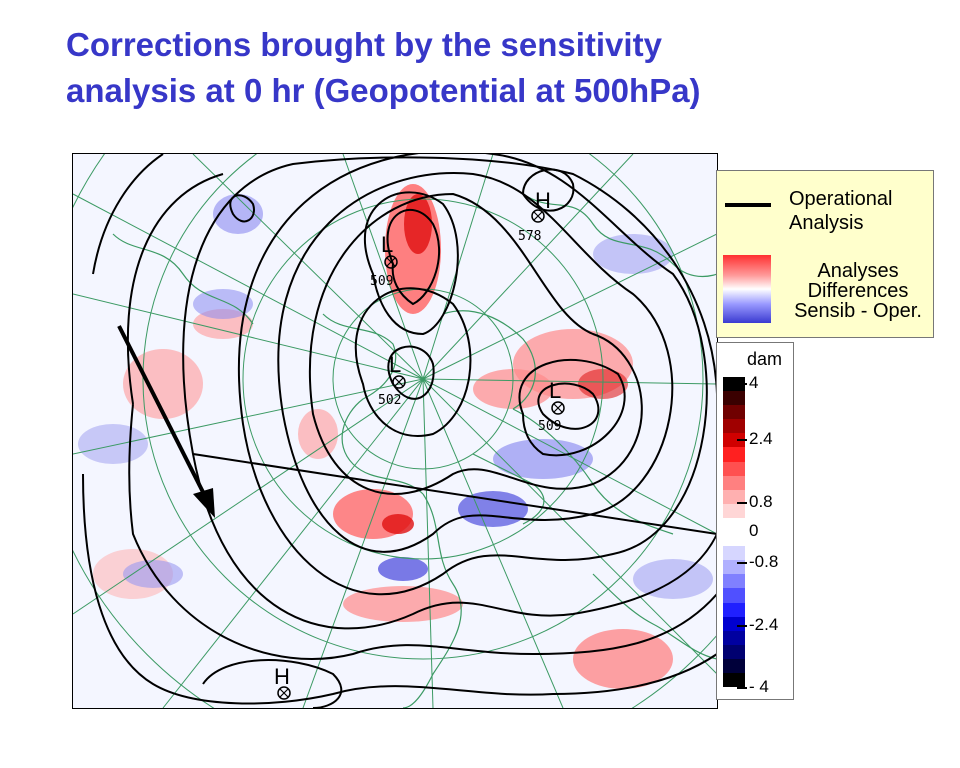  I want to click on scale-tick: 4, so click(747, 383).